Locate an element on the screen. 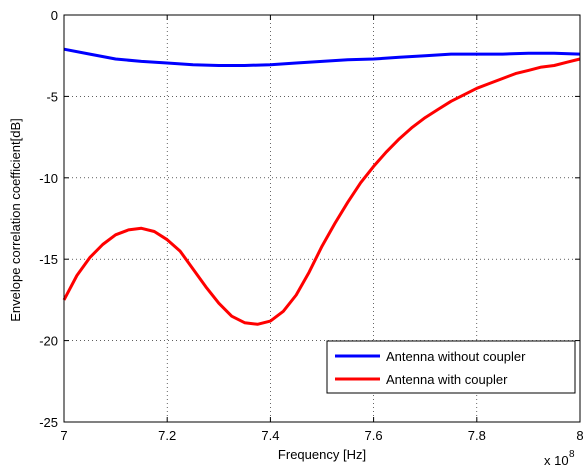 The width and height of the screenshot is (586, 469). x-tick-label: 7.6 is located at coordinates (374, 435).